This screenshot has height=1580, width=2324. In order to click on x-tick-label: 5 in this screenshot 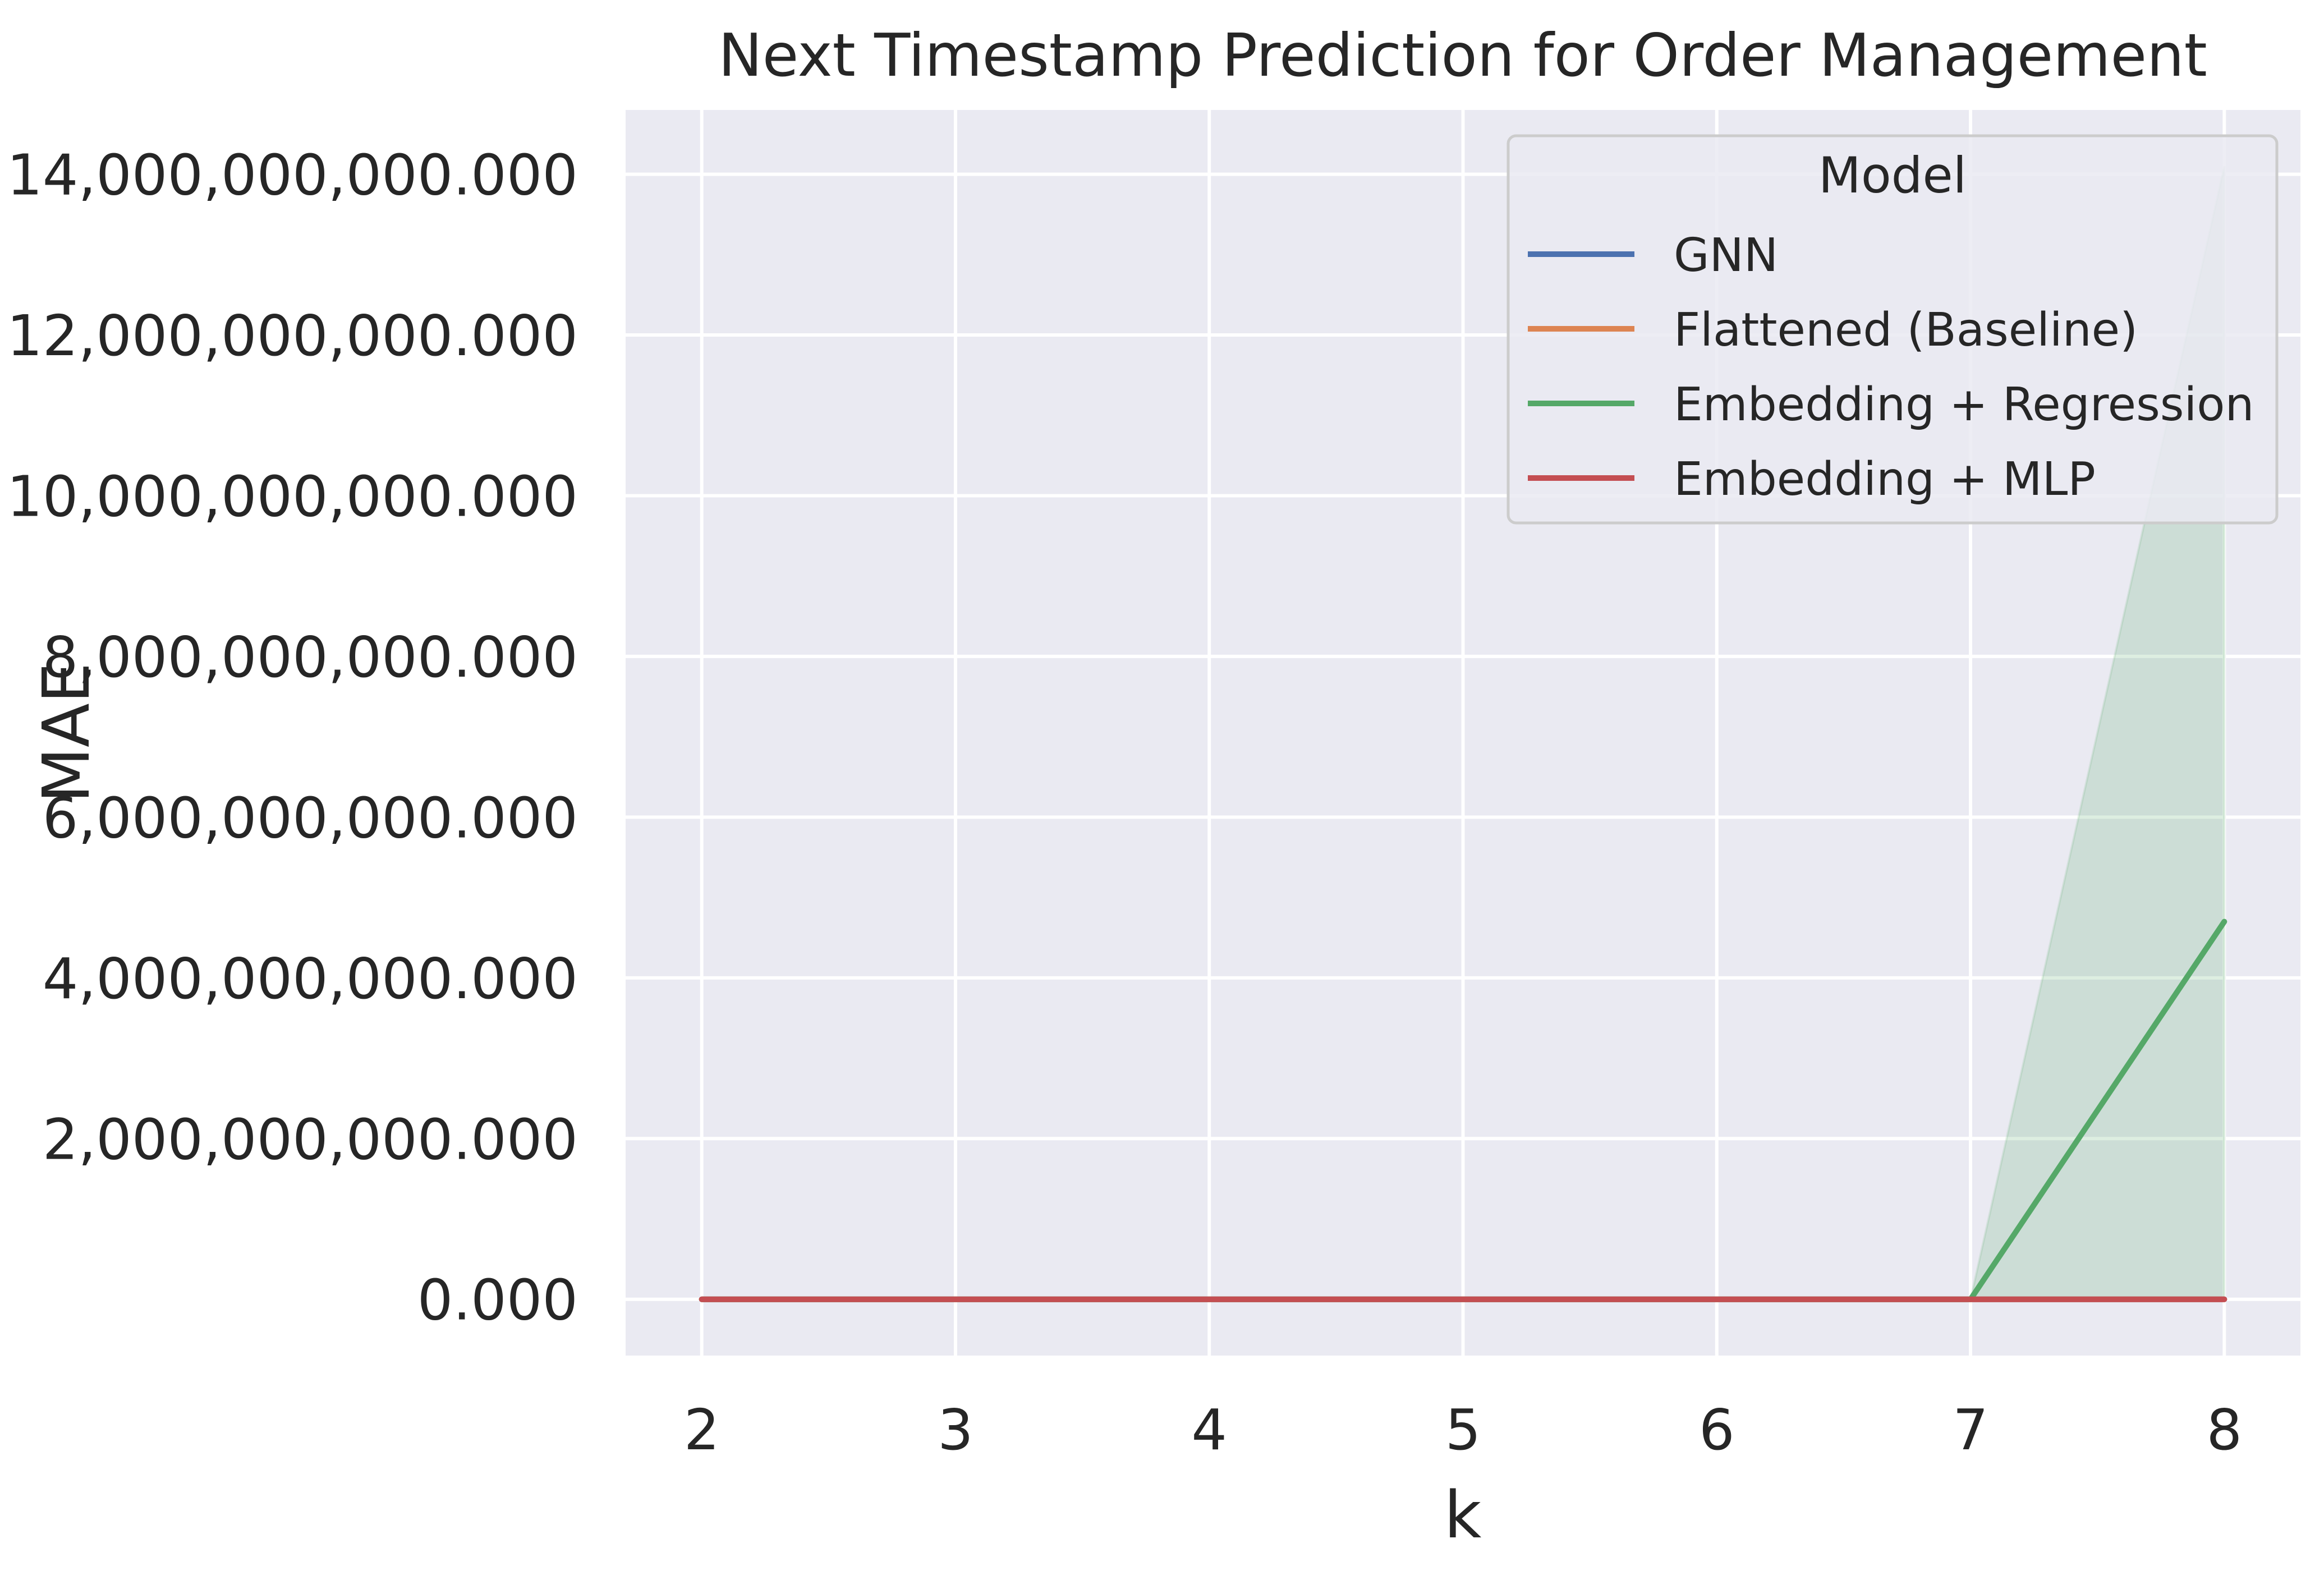, I will do `click(1463, 1430)`.